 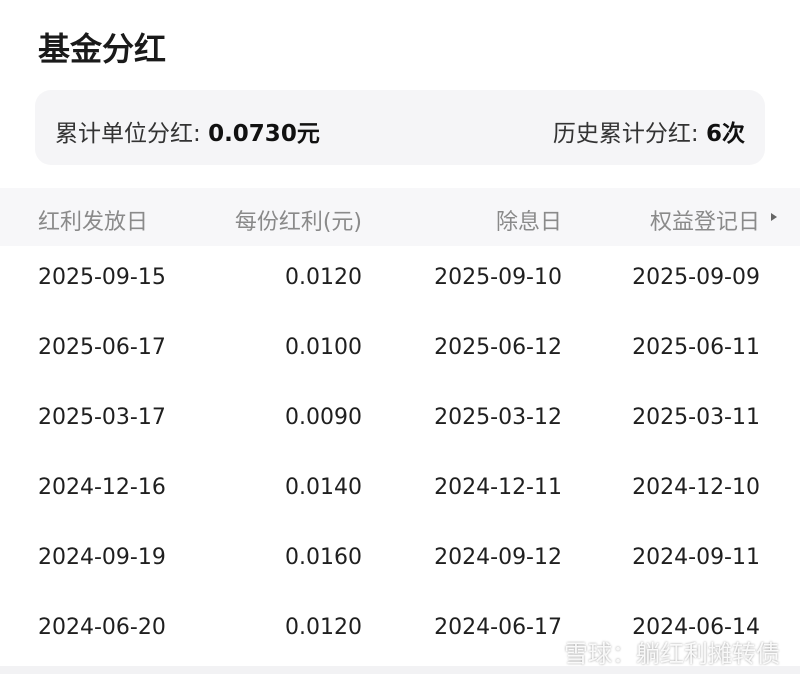 What do you see at coordinates (498, 627) in the screenshot?
I see `table-cell: 2024-06-17` at bounding box center [498, 627].